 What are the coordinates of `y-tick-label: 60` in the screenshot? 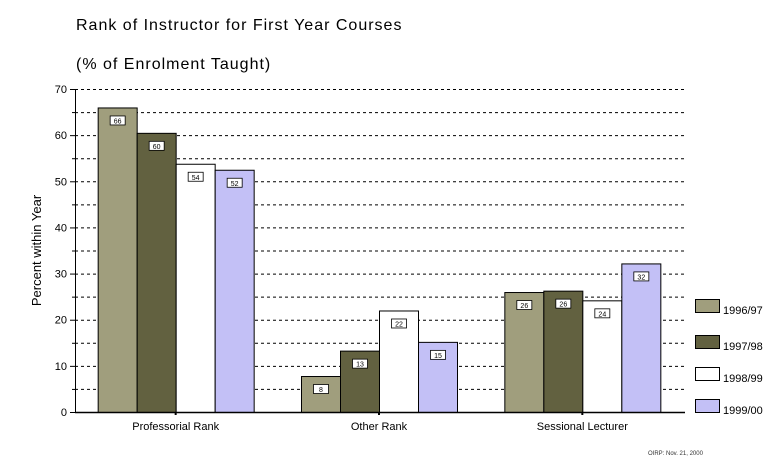 It's located at (61, 136).